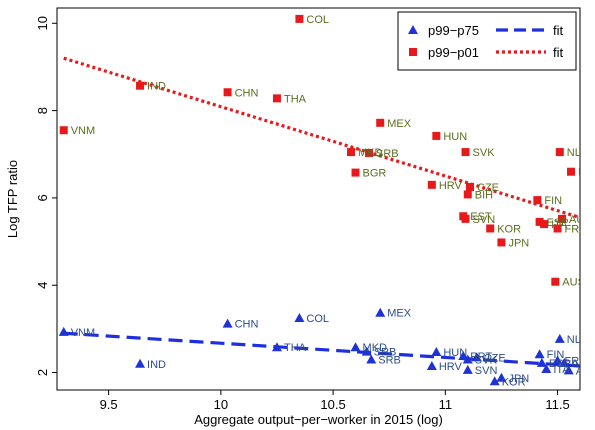 This screenshot has width=595, height=430. I want to click on point-label: BIH, so click(484, 195).